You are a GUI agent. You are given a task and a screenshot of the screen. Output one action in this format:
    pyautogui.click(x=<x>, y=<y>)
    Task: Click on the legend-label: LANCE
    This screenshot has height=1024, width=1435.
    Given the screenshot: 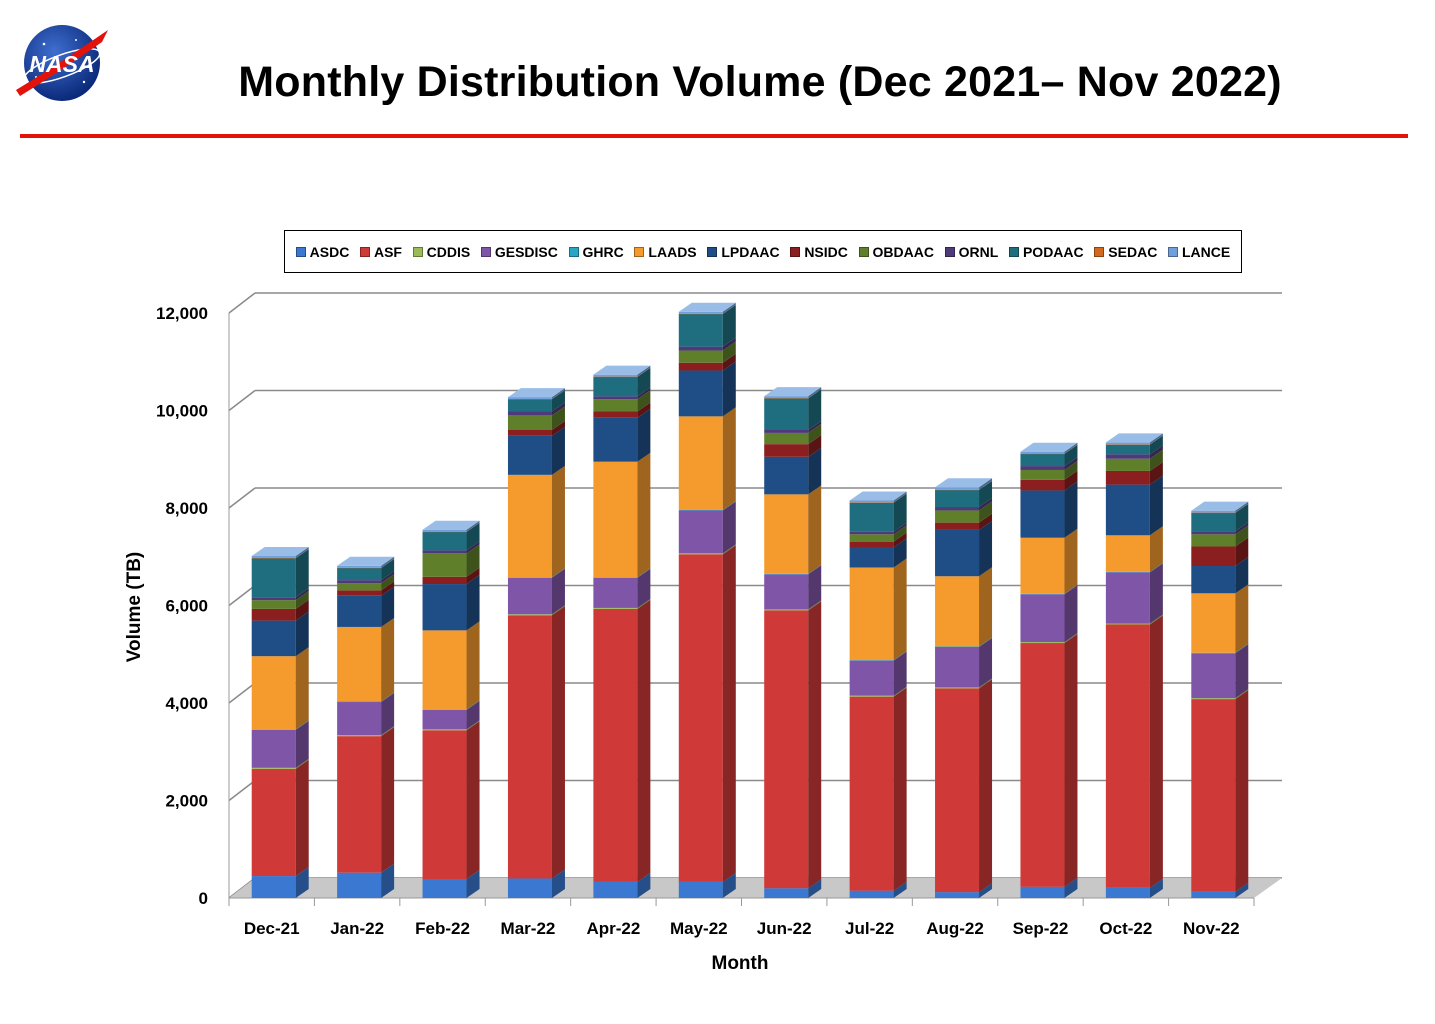 What is the action you would take?
    pyautogui.click(x=1206, y=251)
    